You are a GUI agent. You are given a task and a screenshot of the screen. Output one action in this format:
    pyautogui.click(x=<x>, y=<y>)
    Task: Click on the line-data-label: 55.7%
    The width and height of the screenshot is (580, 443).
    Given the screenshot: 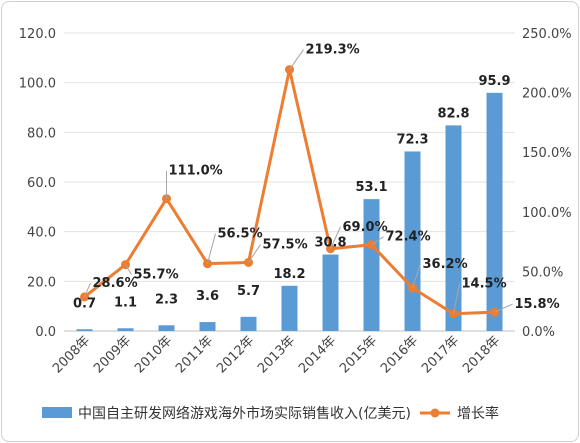 What is the action you would take?
    pyautogui.click(x=156, y=275)
    